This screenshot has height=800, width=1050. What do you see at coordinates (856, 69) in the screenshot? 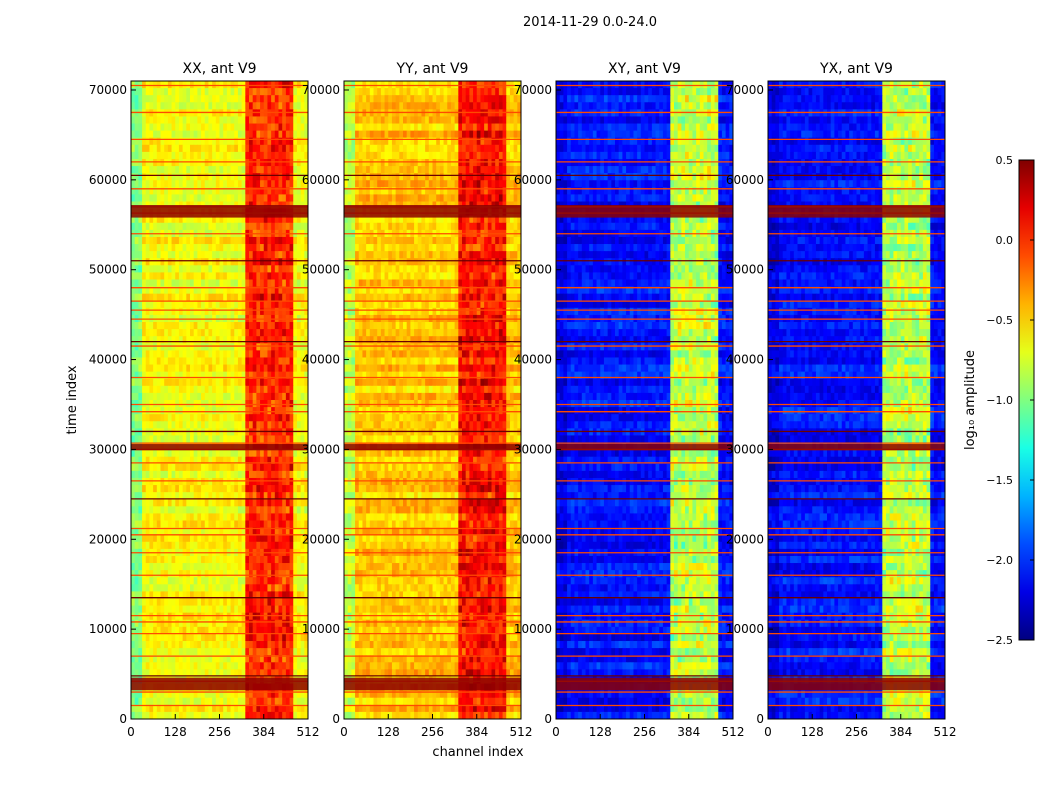
I see `panel-title: YX, ant V9` at bounding box center [856, 69].